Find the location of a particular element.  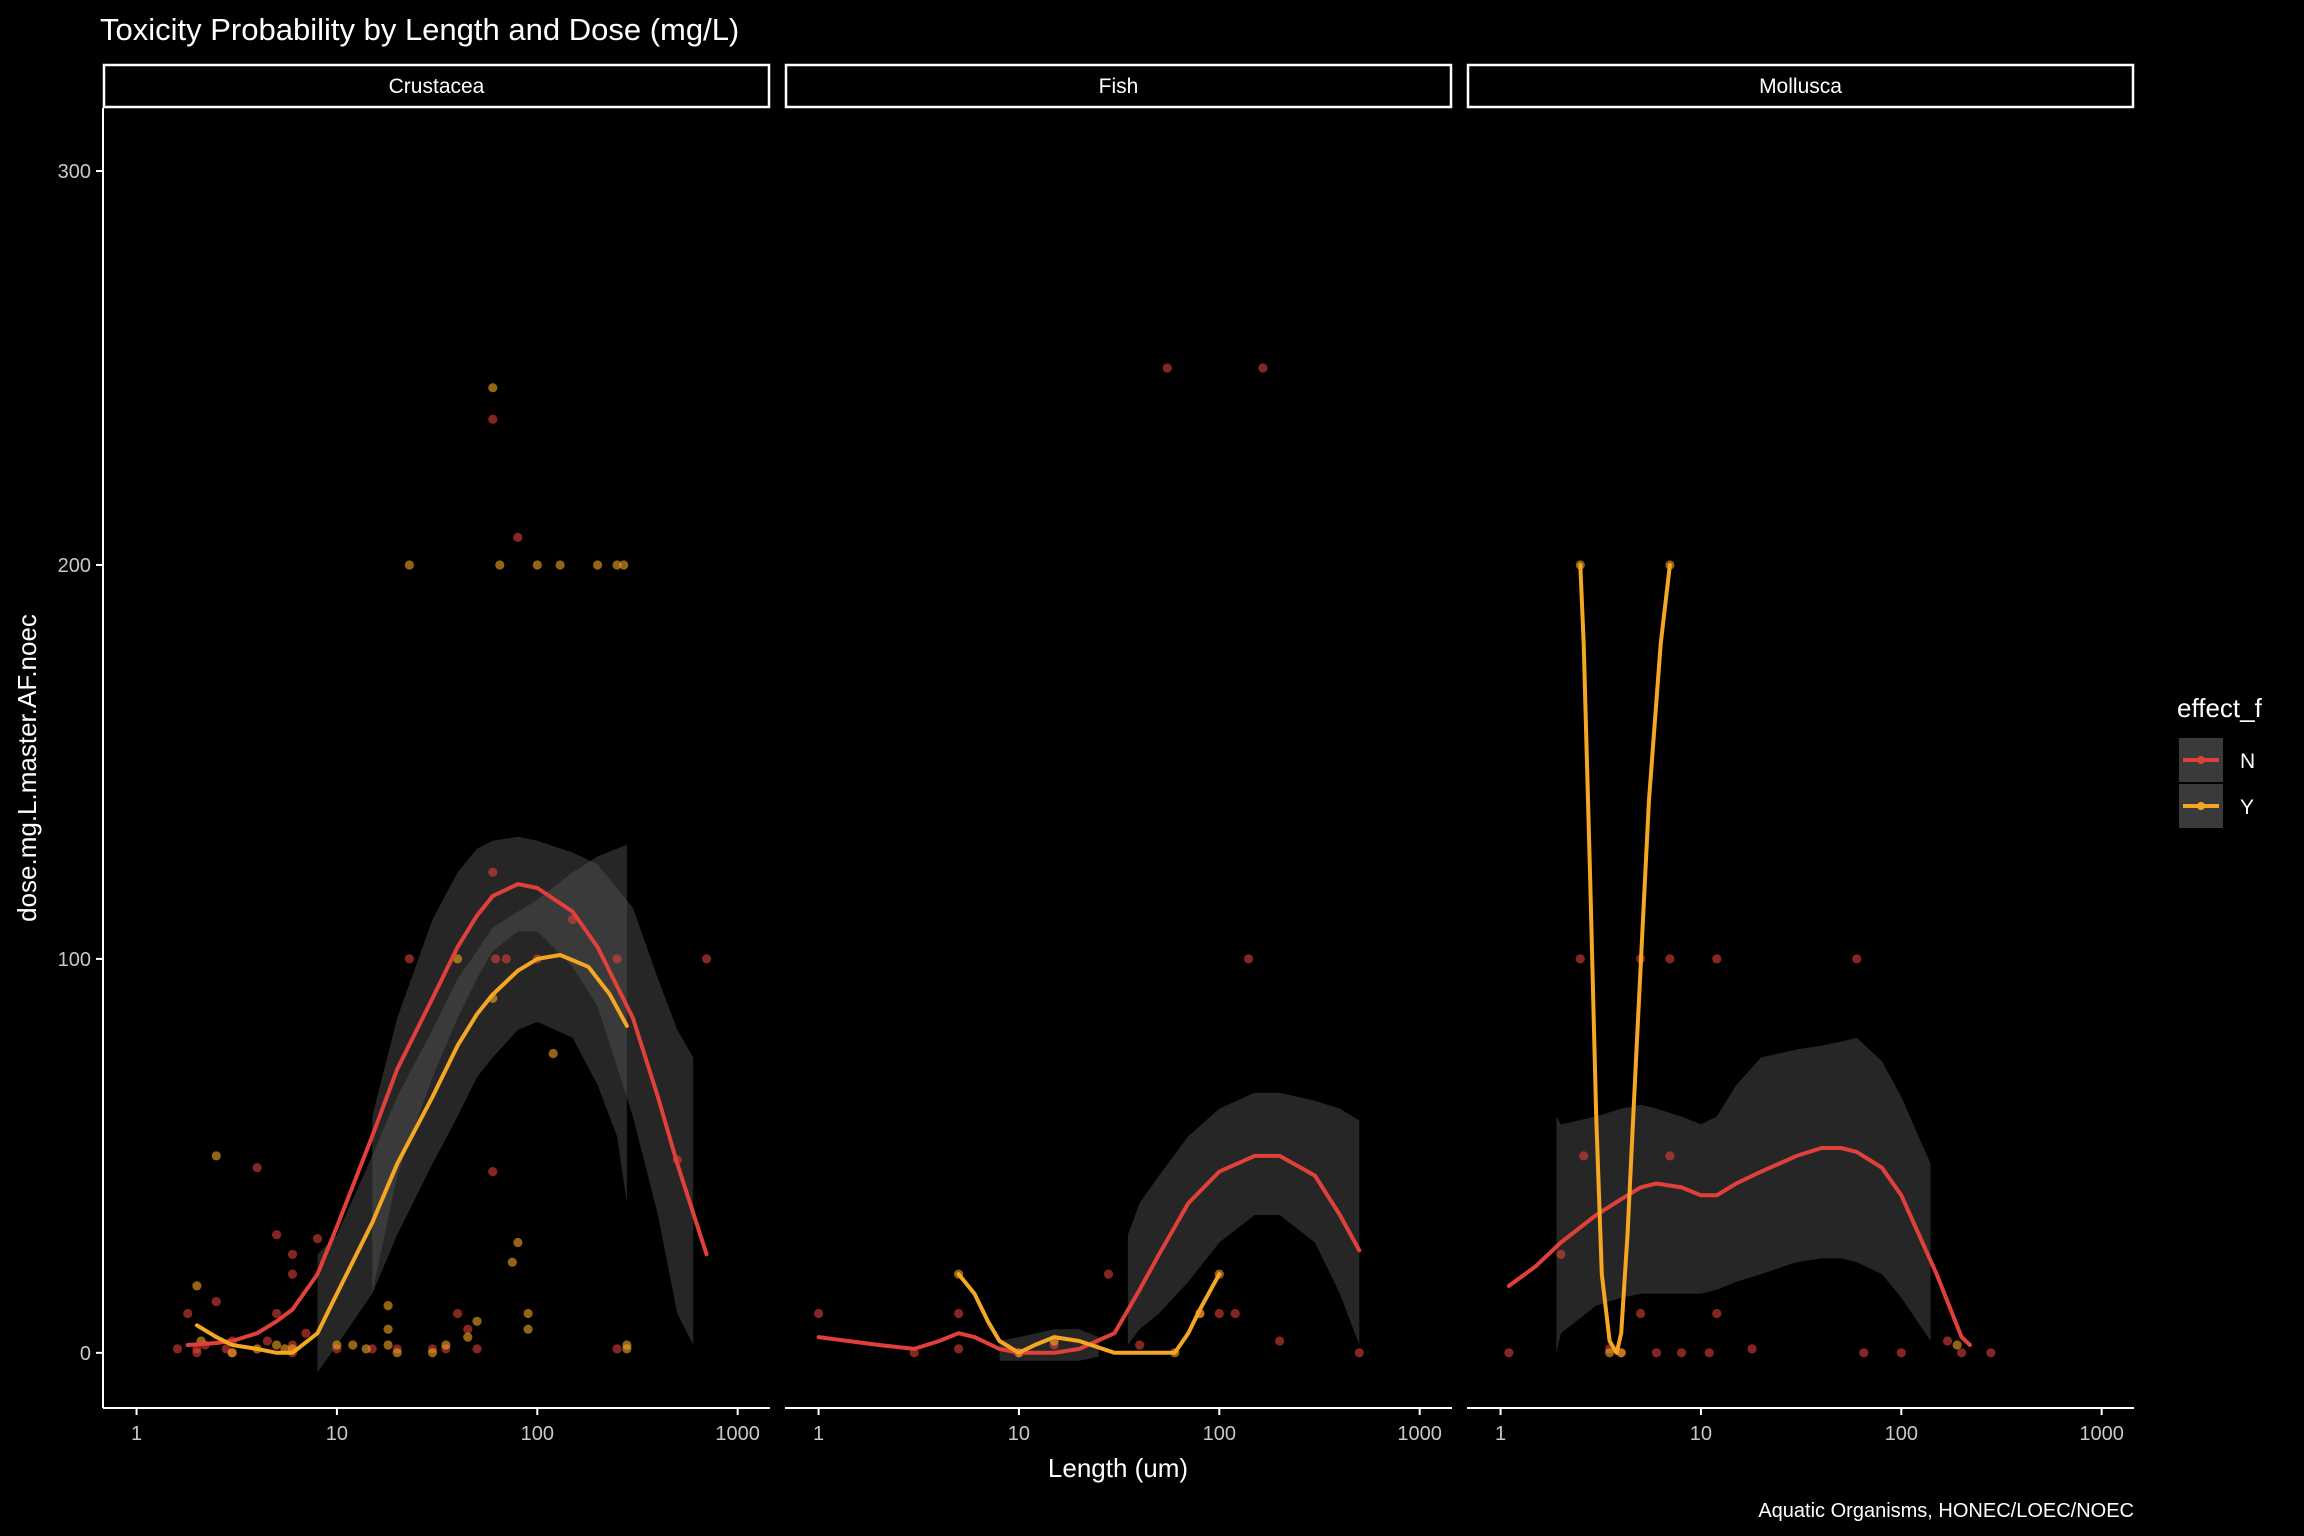

legend: effect_f NY is located at coordinates (2220, 760).